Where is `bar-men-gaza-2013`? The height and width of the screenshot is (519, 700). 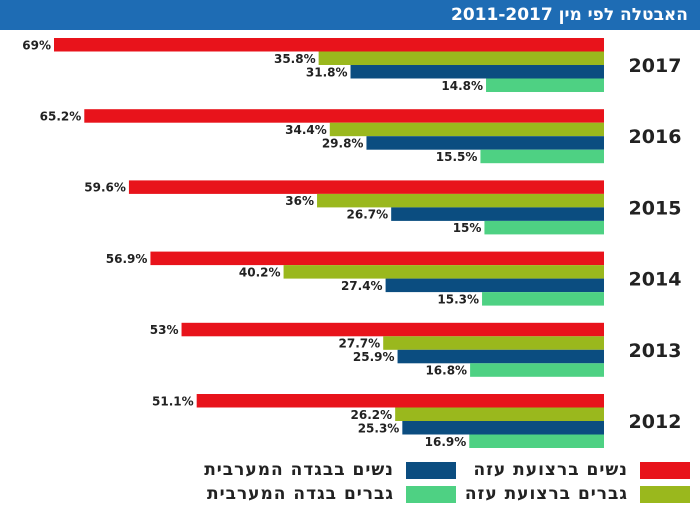 bar-men-gaza-2013 is located at coordinates (493, 343).